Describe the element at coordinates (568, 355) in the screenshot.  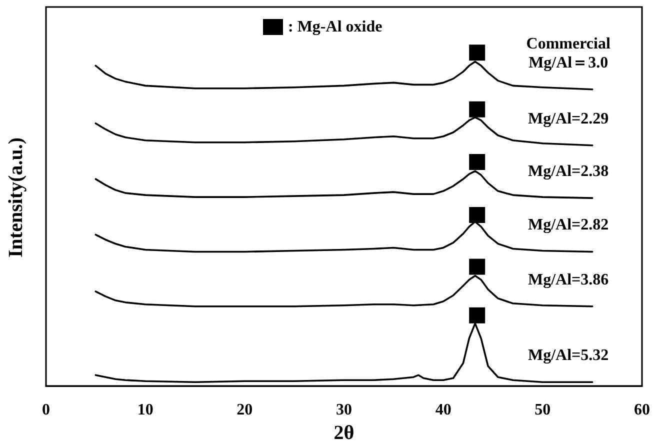
I see `series-label: Mg/Al=5.32` at that location.